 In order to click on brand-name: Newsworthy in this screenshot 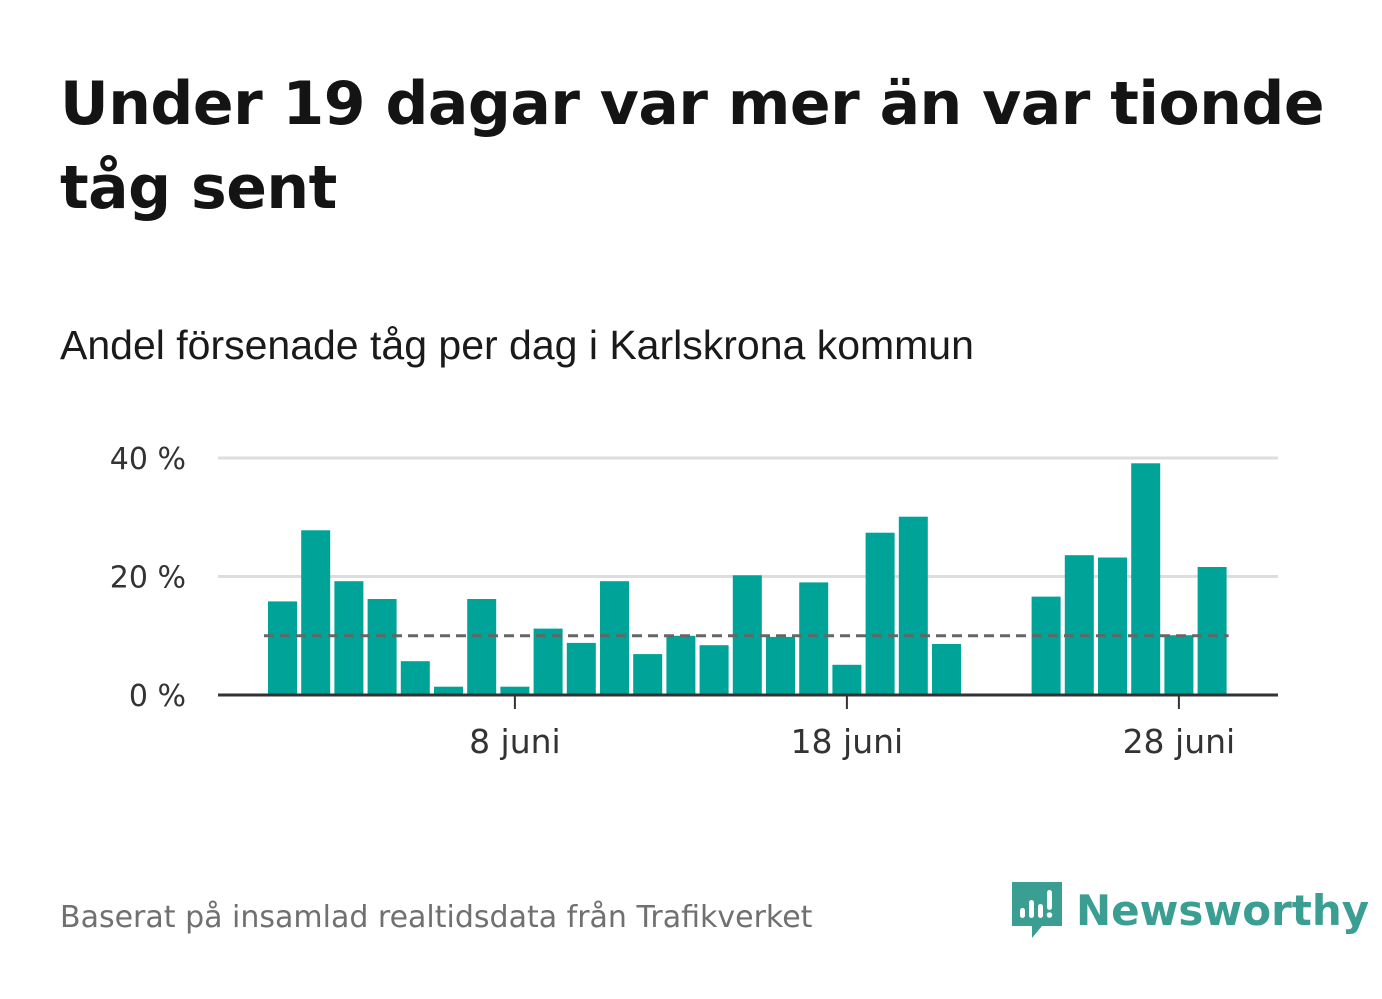, I will do `click(1223, 910)`.